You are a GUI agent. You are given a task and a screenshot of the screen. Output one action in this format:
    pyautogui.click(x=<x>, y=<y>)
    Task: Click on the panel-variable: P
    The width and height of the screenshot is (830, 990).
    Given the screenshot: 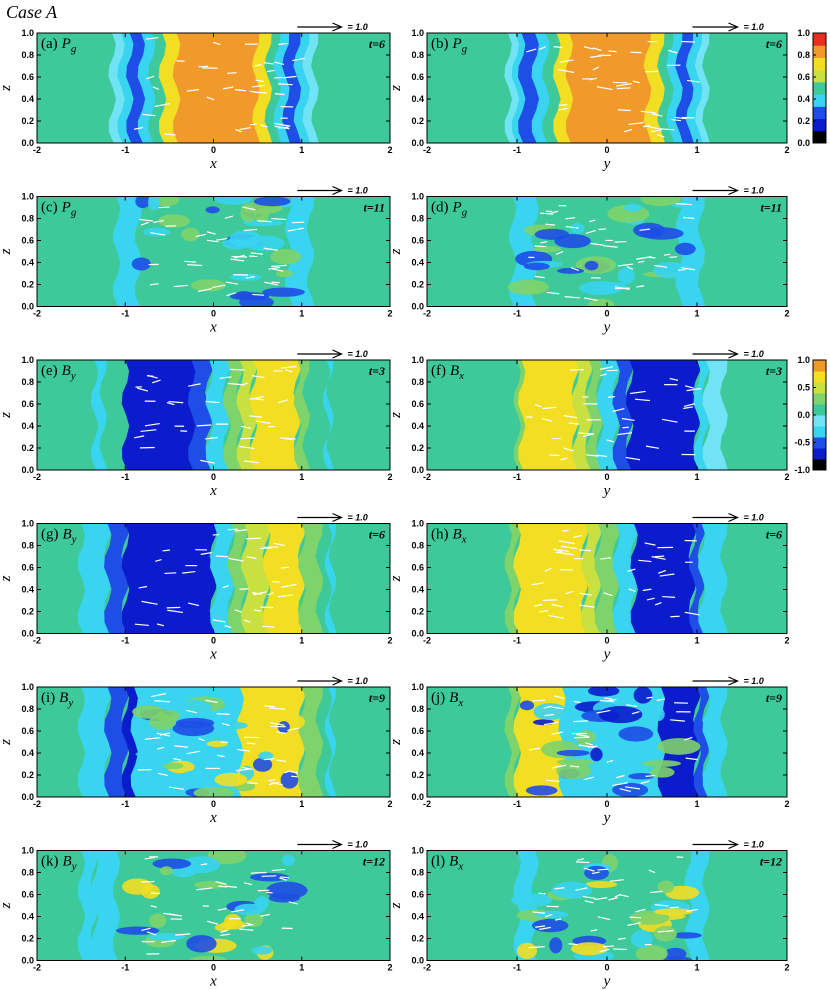 What is the action you would take?
    pyautogui.click(x=66, y=44)
    